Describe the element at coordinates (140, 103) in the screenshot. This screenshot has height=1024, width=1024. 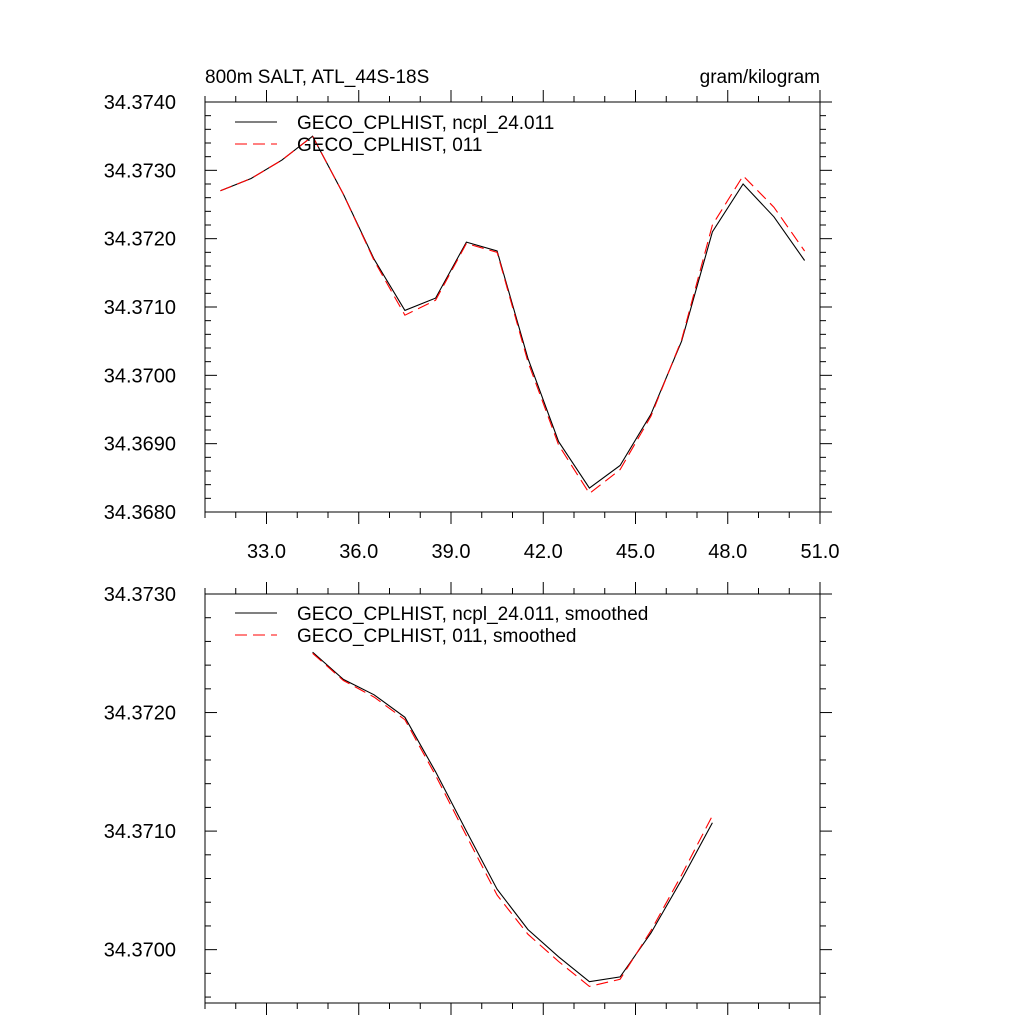
I see `y-tick-label: 34.3740` at that location.